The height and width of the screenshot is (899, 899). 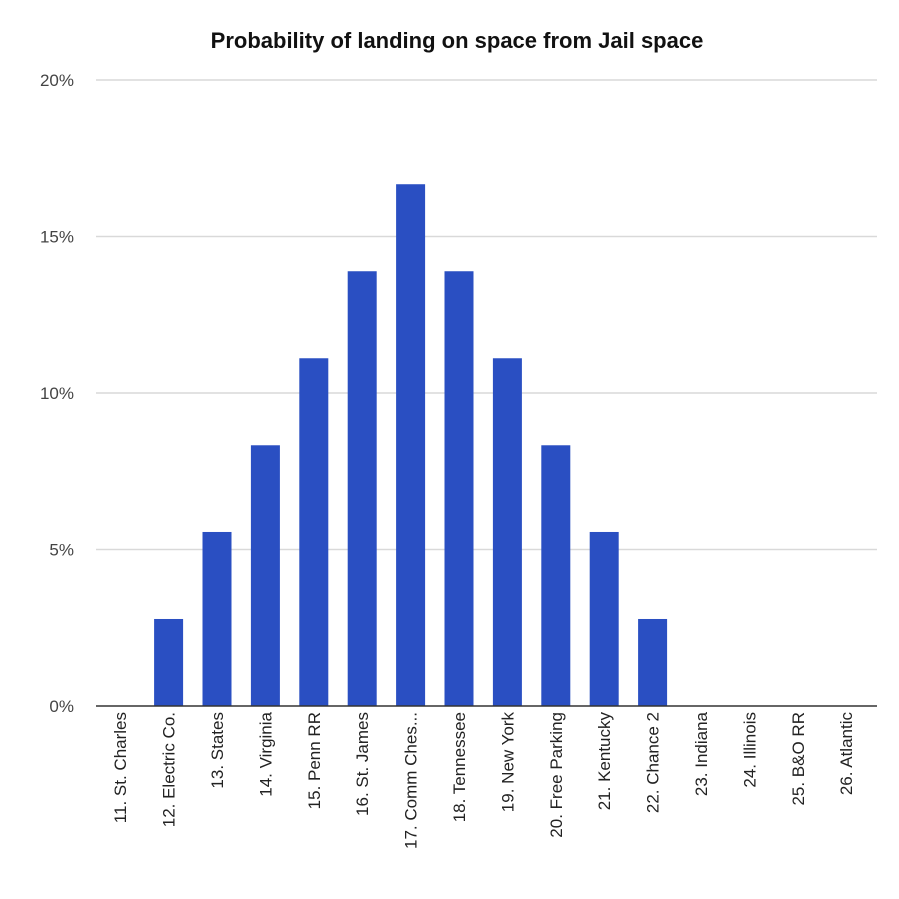 What do you see at coordinates (459, 767) in the screenshot?
I see `x-tick-label: 18. Tennessee` at bounding box center [459, 767].